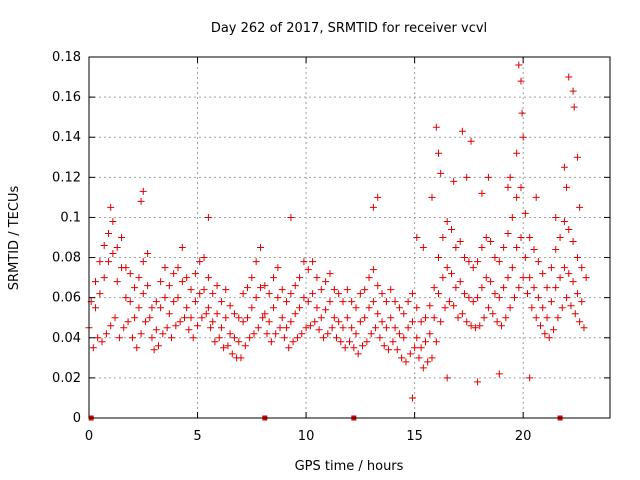 This screenshot has height=480, width=640. What do you see at coordinates (89, 436) in the screenshot?
I see `x-tick-label: 0` at bounding box center [89, 436].